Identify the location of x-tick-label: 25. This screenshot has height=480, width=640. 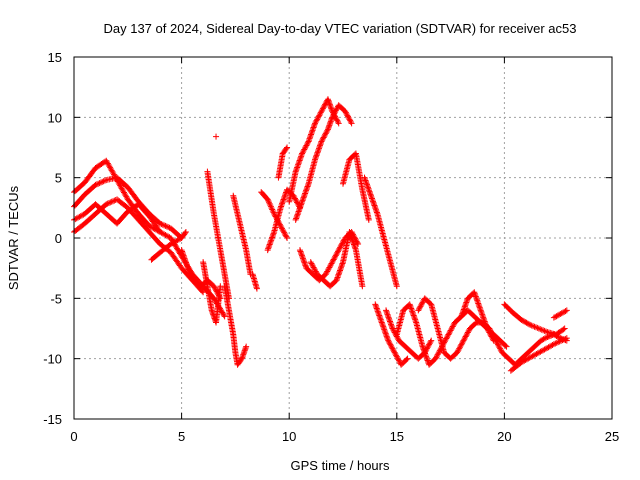
(612, 436).